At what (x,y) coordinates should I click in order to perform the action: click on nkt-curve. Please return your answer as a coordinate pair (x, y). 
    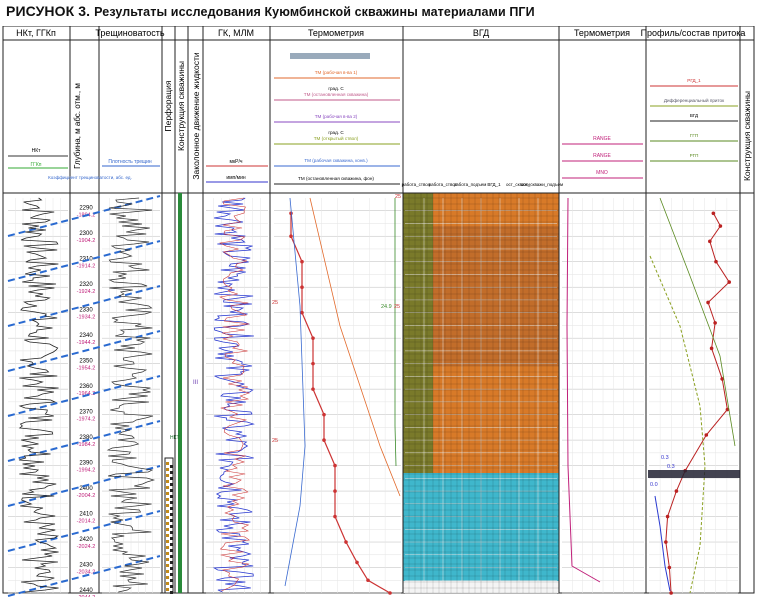
    Looking at the image, I should click on (38, 395).